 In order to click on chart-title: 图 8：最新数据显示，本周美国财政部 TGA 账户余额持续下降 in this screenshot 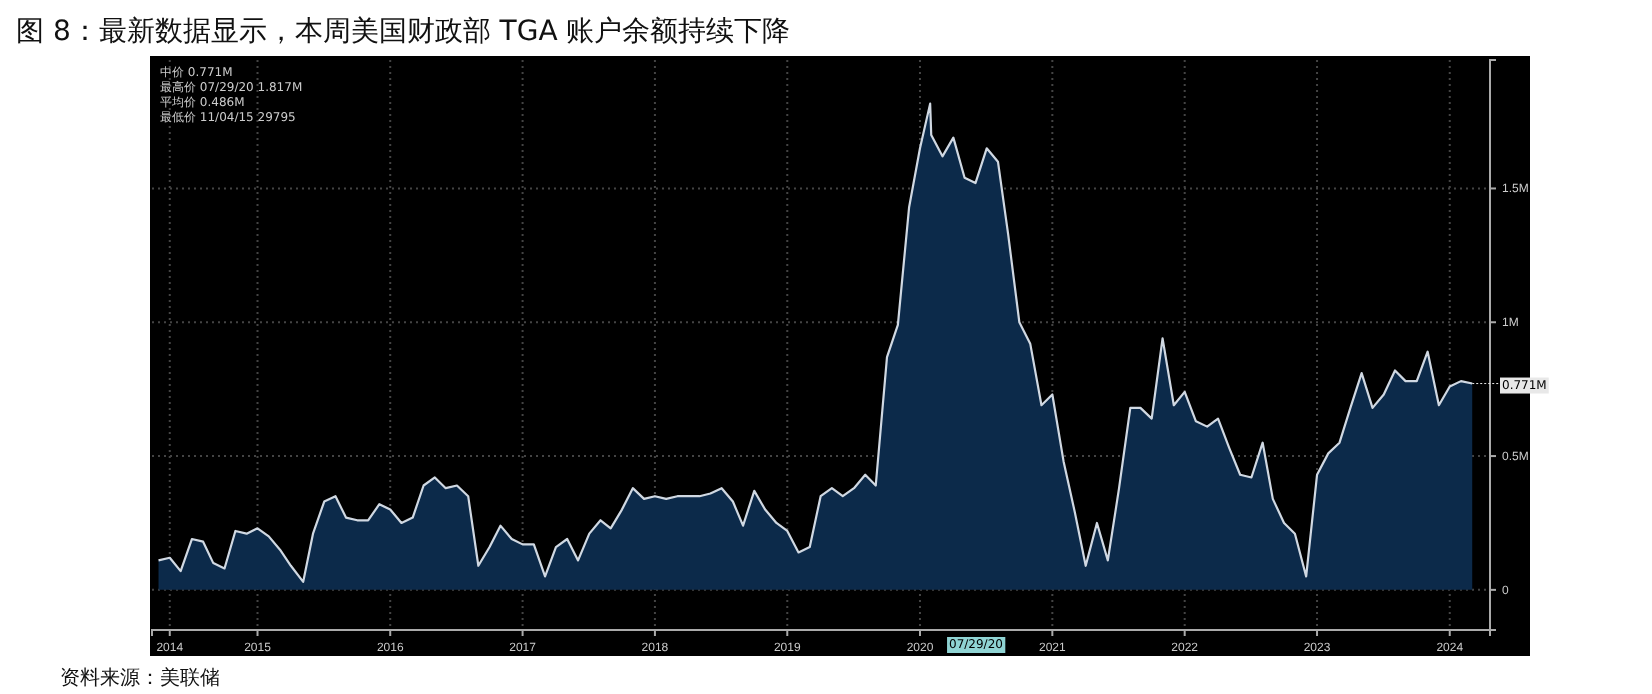, I will do `click(403, 32)`.